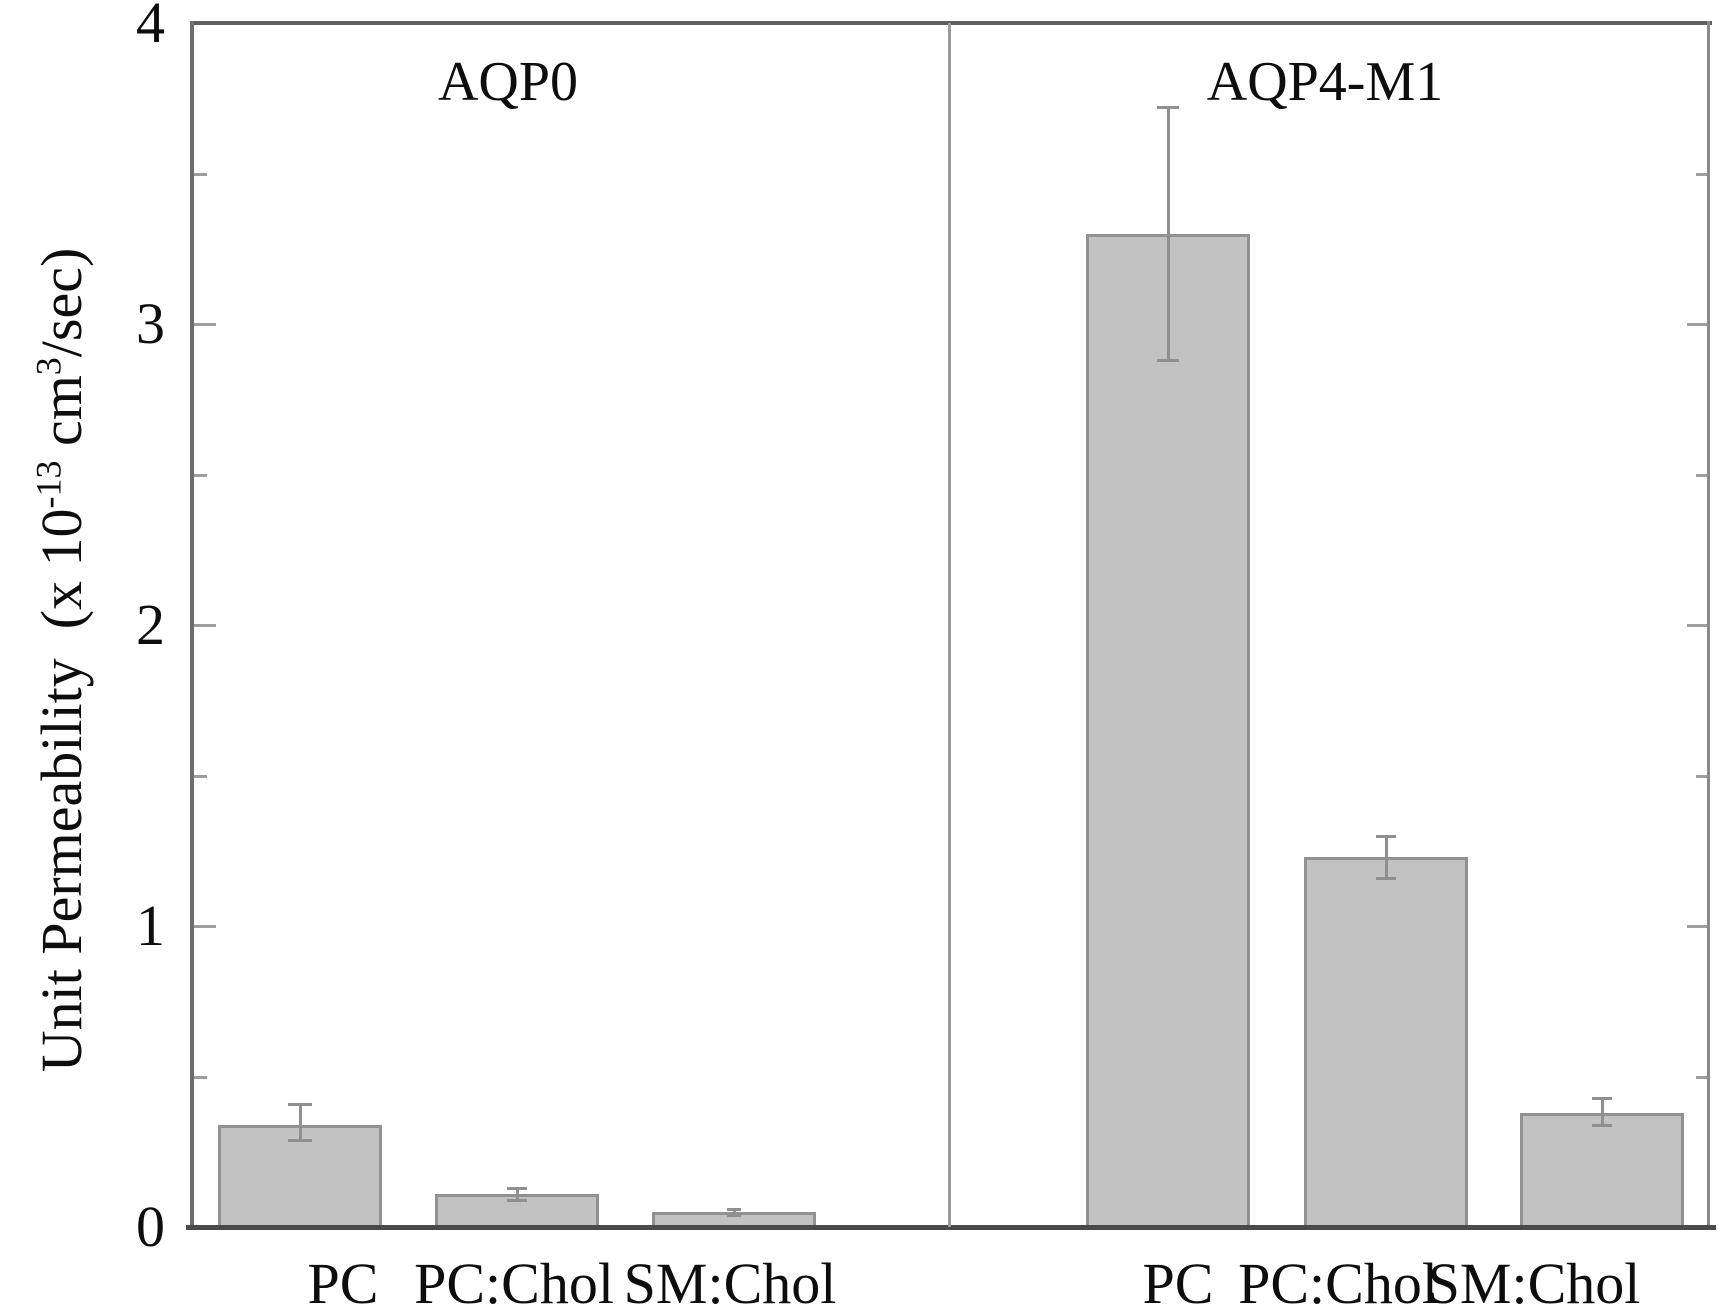 Image resolution: width=1721 pixels, height=1314 pixels. What do you see at coordinates (150, 27) in the screenshot?
I see `y-tick-label: 4` at bounding box center [150, 27].